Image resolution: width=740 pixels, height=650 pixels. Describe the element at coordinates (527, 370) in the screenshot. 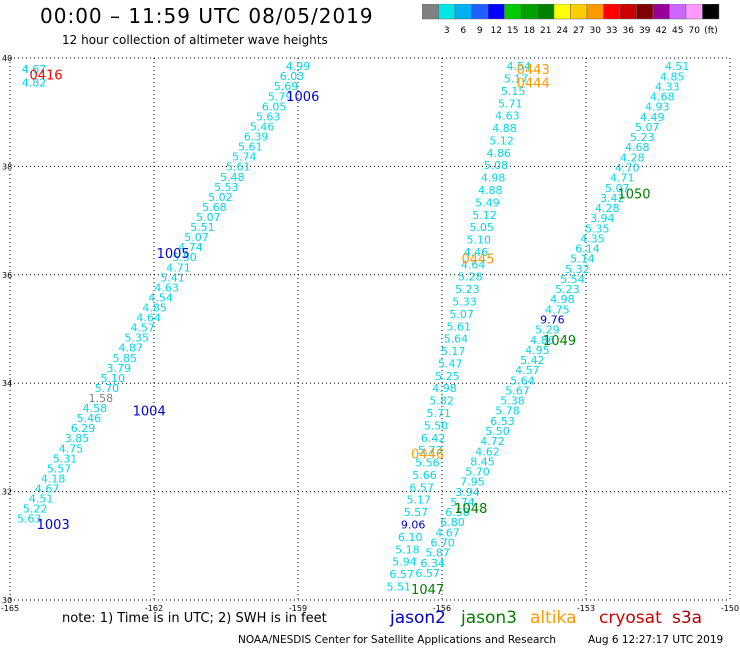

I see `swh-value: 4.57` at that location.